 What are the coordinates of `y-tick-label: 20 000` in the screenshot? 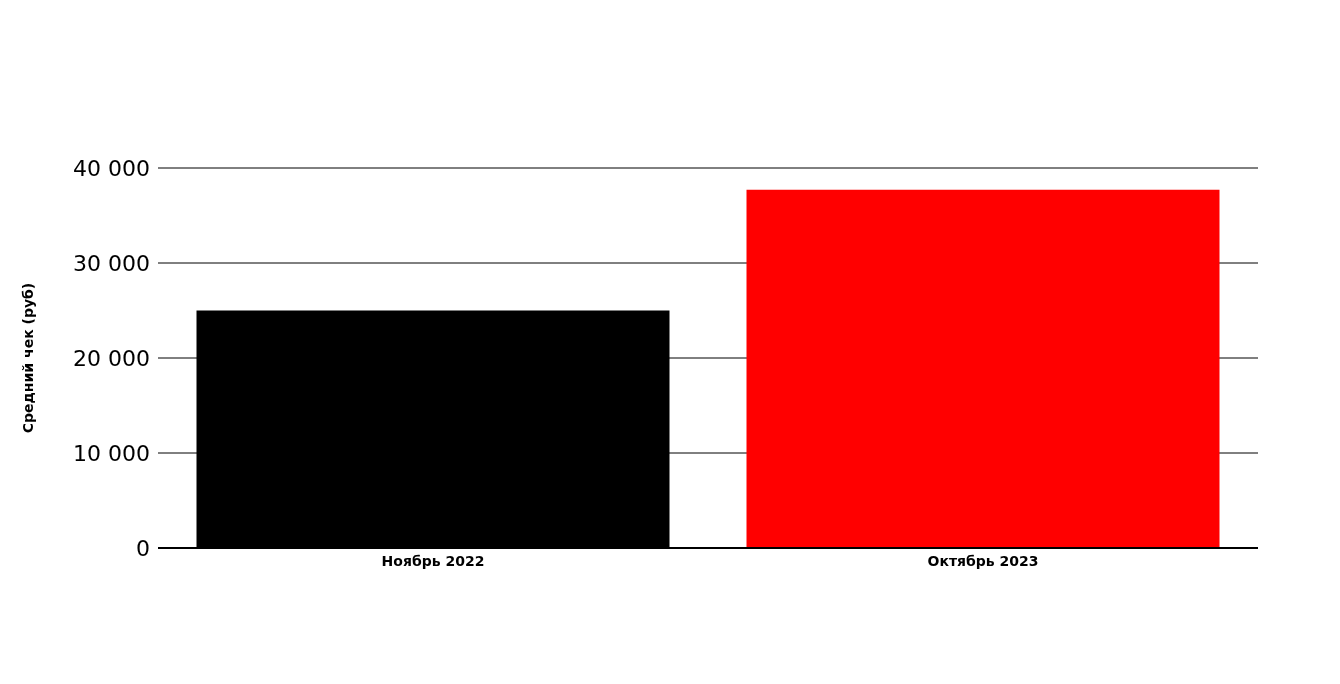 It's located at (111, 358).